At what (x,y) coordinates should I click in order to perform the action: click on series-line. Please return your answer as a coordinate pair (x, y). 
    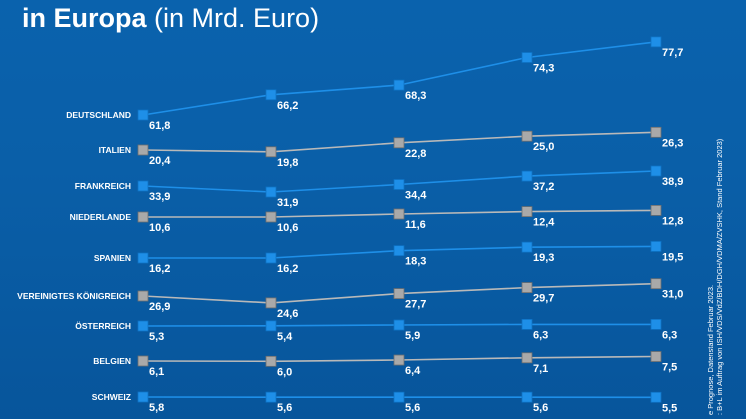
    Looking at the image, I should click on (399, 78).